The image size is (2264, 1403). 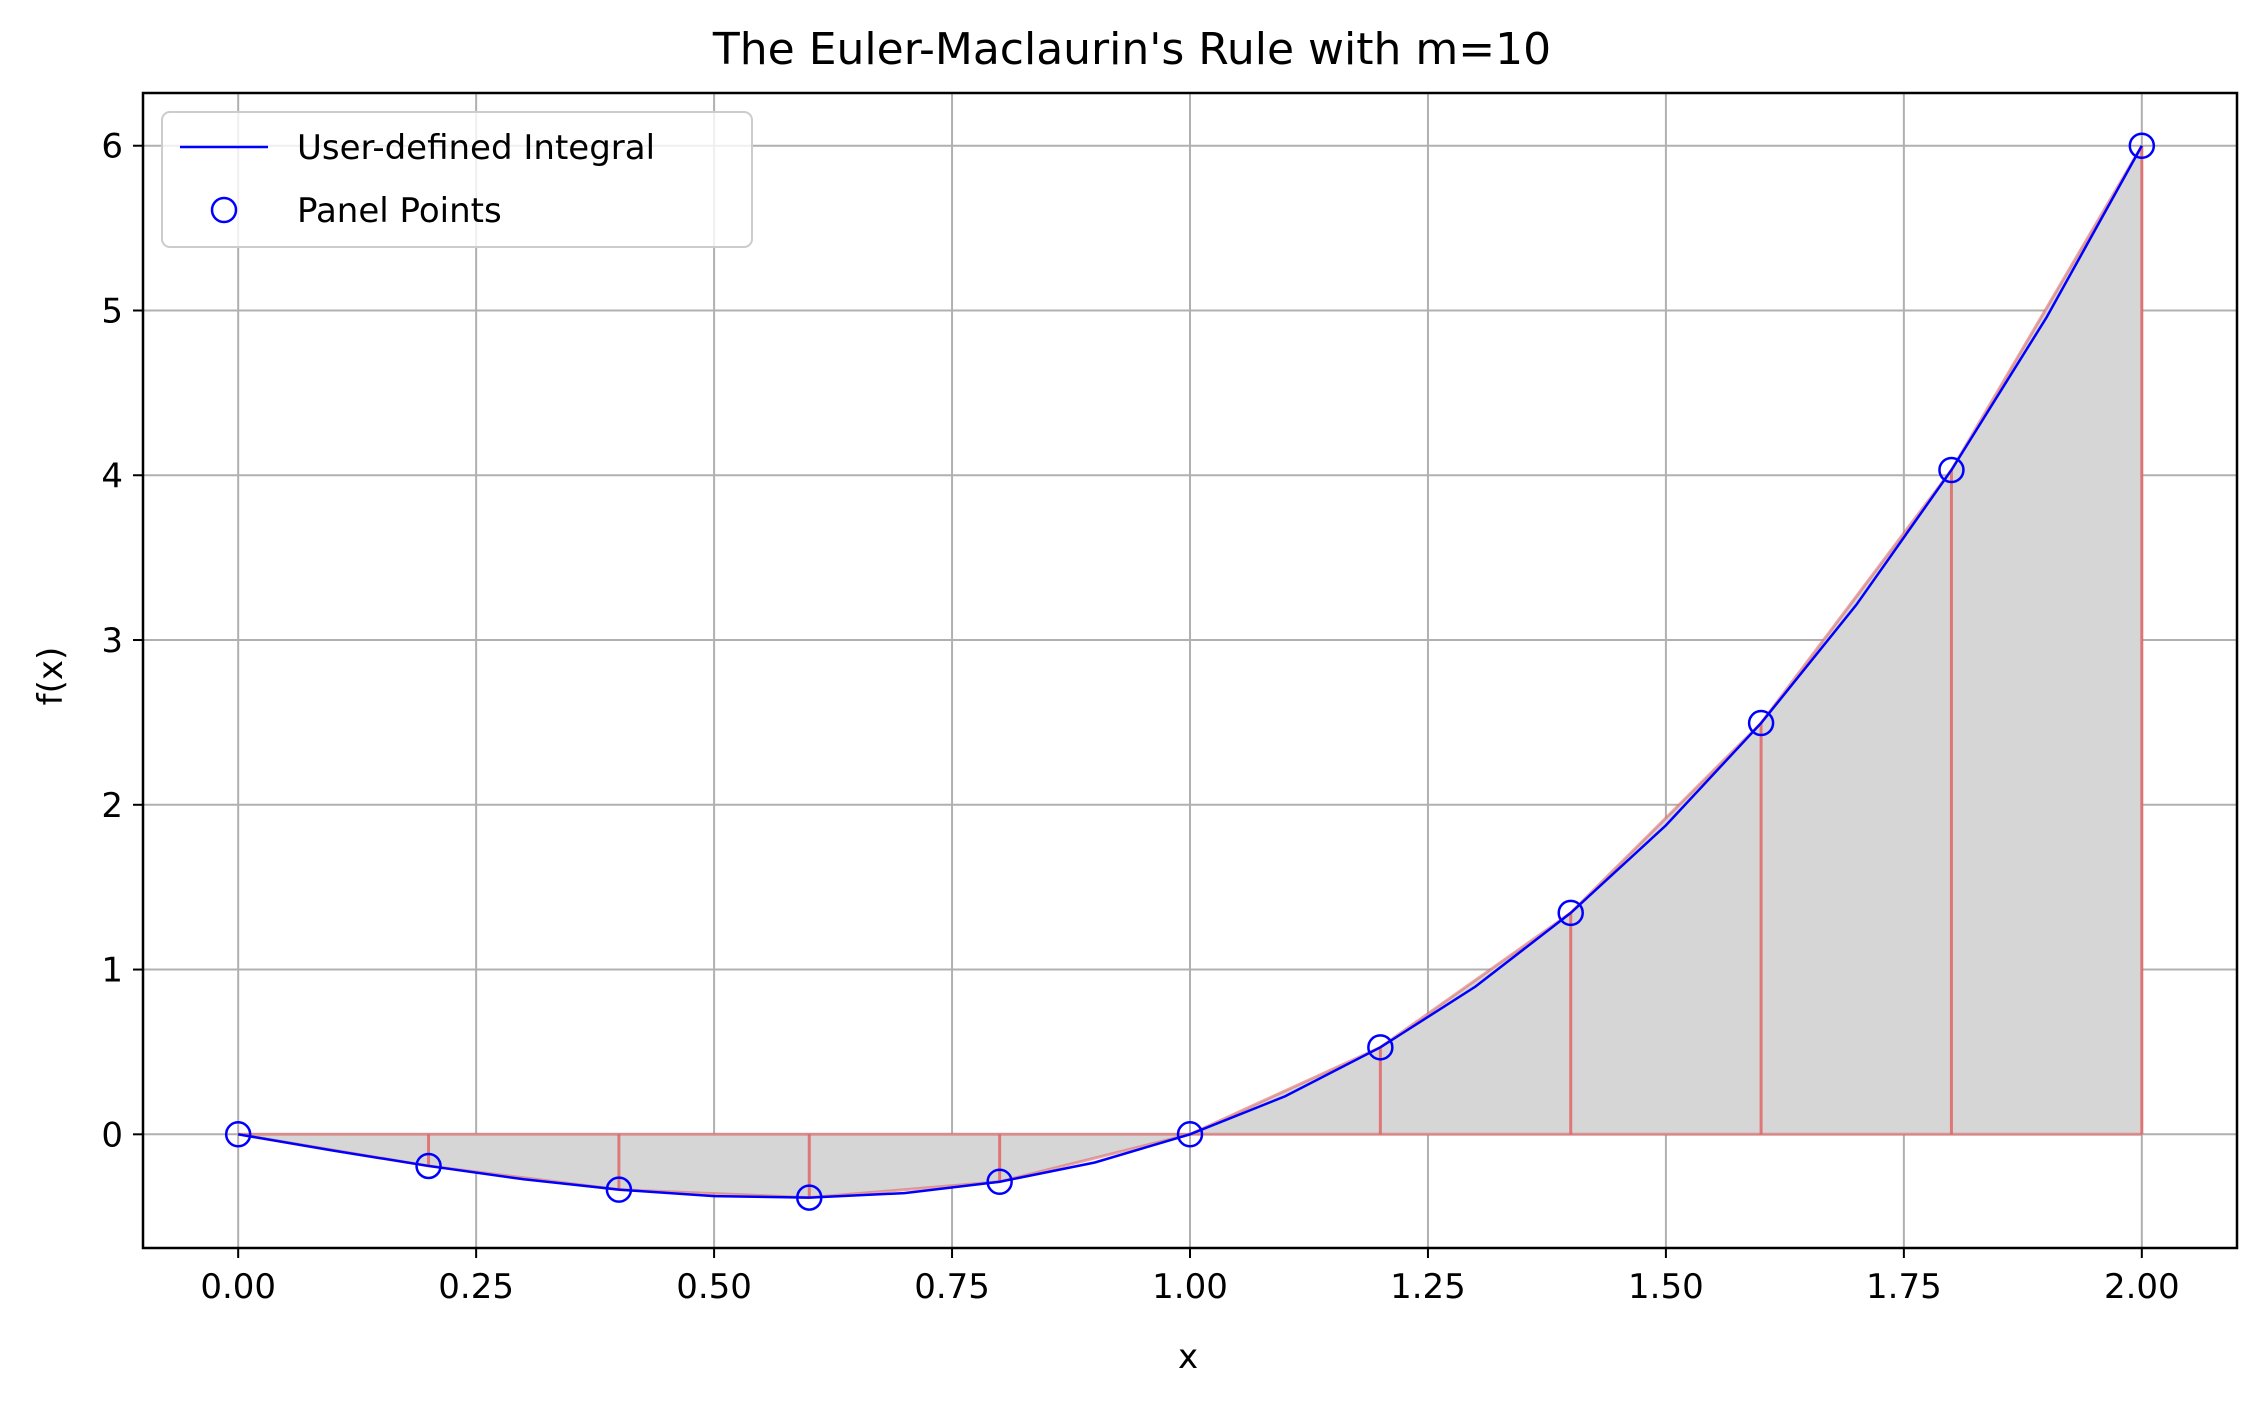 I want to click on y-tick-label: 0, so click(x=112, y=1135).